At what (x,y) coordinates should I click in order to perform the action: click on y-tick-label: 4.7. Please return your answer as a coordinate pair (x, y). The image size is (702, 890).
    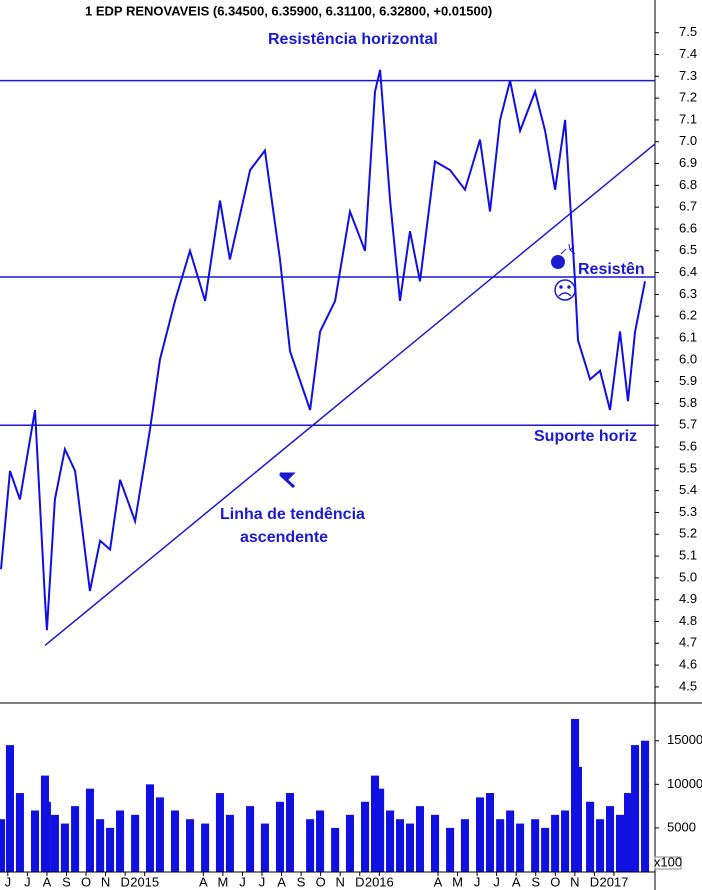
    Looking at the image, I should click on (688, 642).